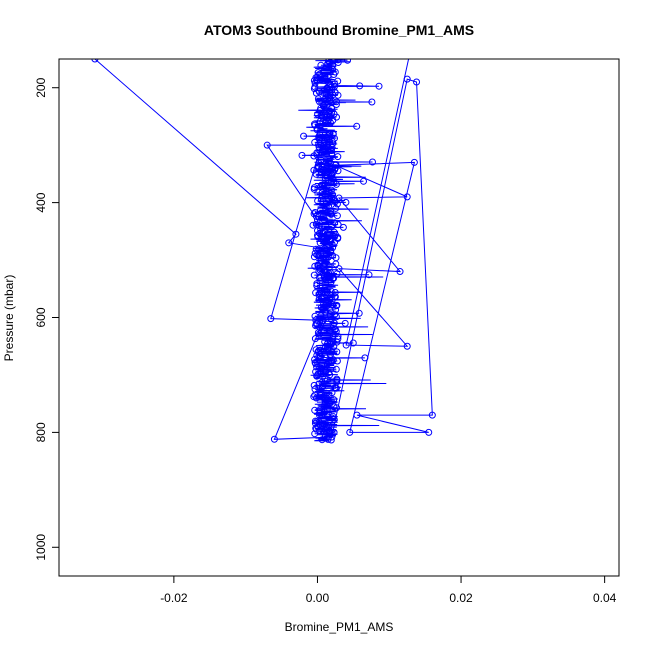  I want to click on x-tick-label: 0.04, so click(605, 598).